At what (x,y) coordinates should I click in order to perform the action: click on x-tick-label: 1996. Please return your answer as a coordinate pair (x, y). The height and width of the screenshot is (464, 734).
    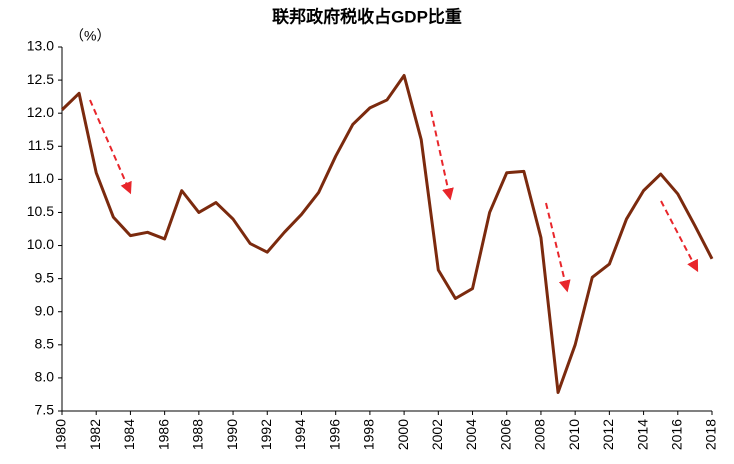
    Looking at the image, I should click on (334, 434).